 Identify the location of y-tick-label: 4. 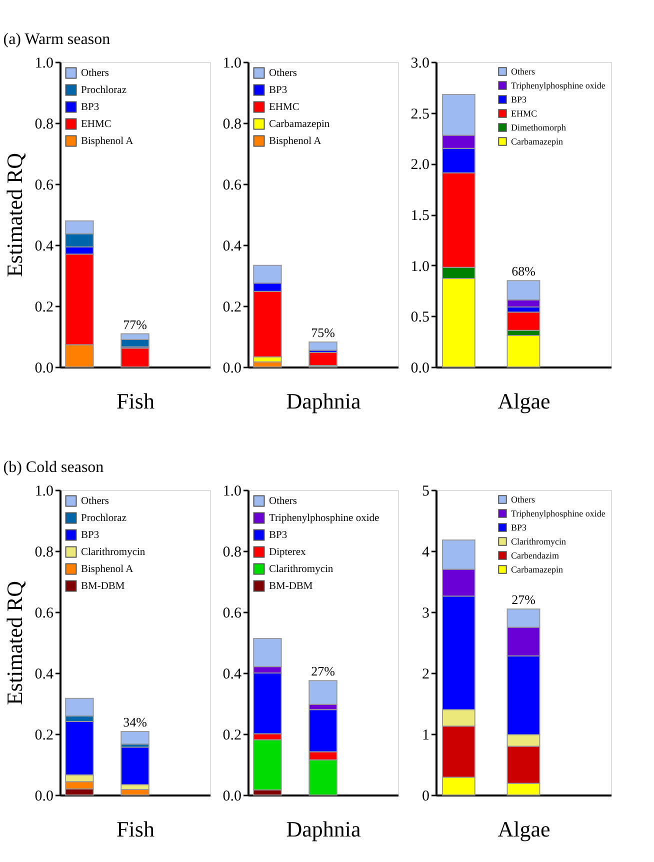
(426, 552).